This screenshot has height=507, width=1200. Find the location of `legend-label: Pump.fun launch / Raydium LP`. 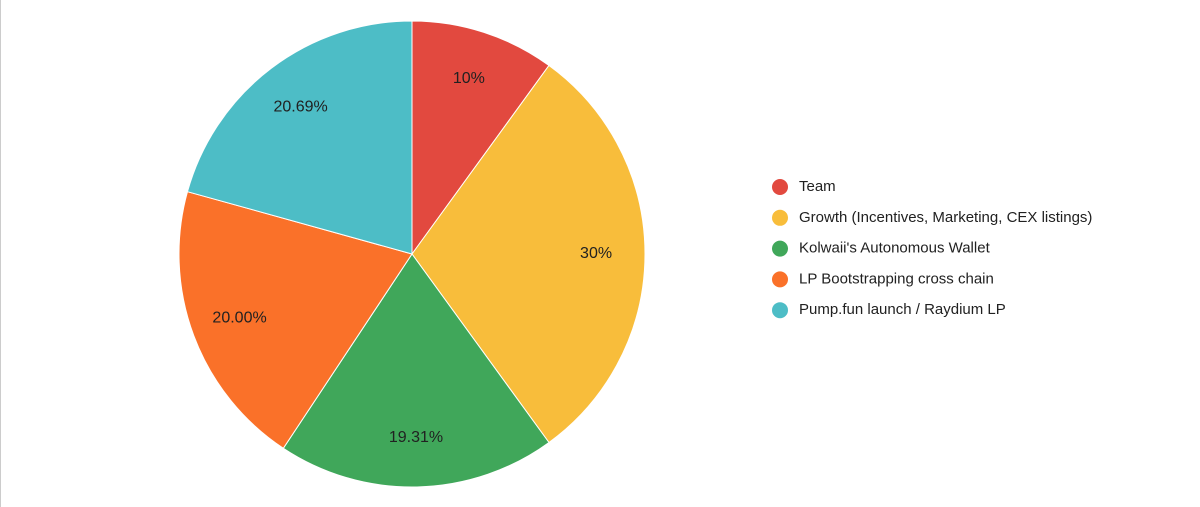

legend-label: Pump.fun launch / Raydium LP is located at coordinates (902, 309).